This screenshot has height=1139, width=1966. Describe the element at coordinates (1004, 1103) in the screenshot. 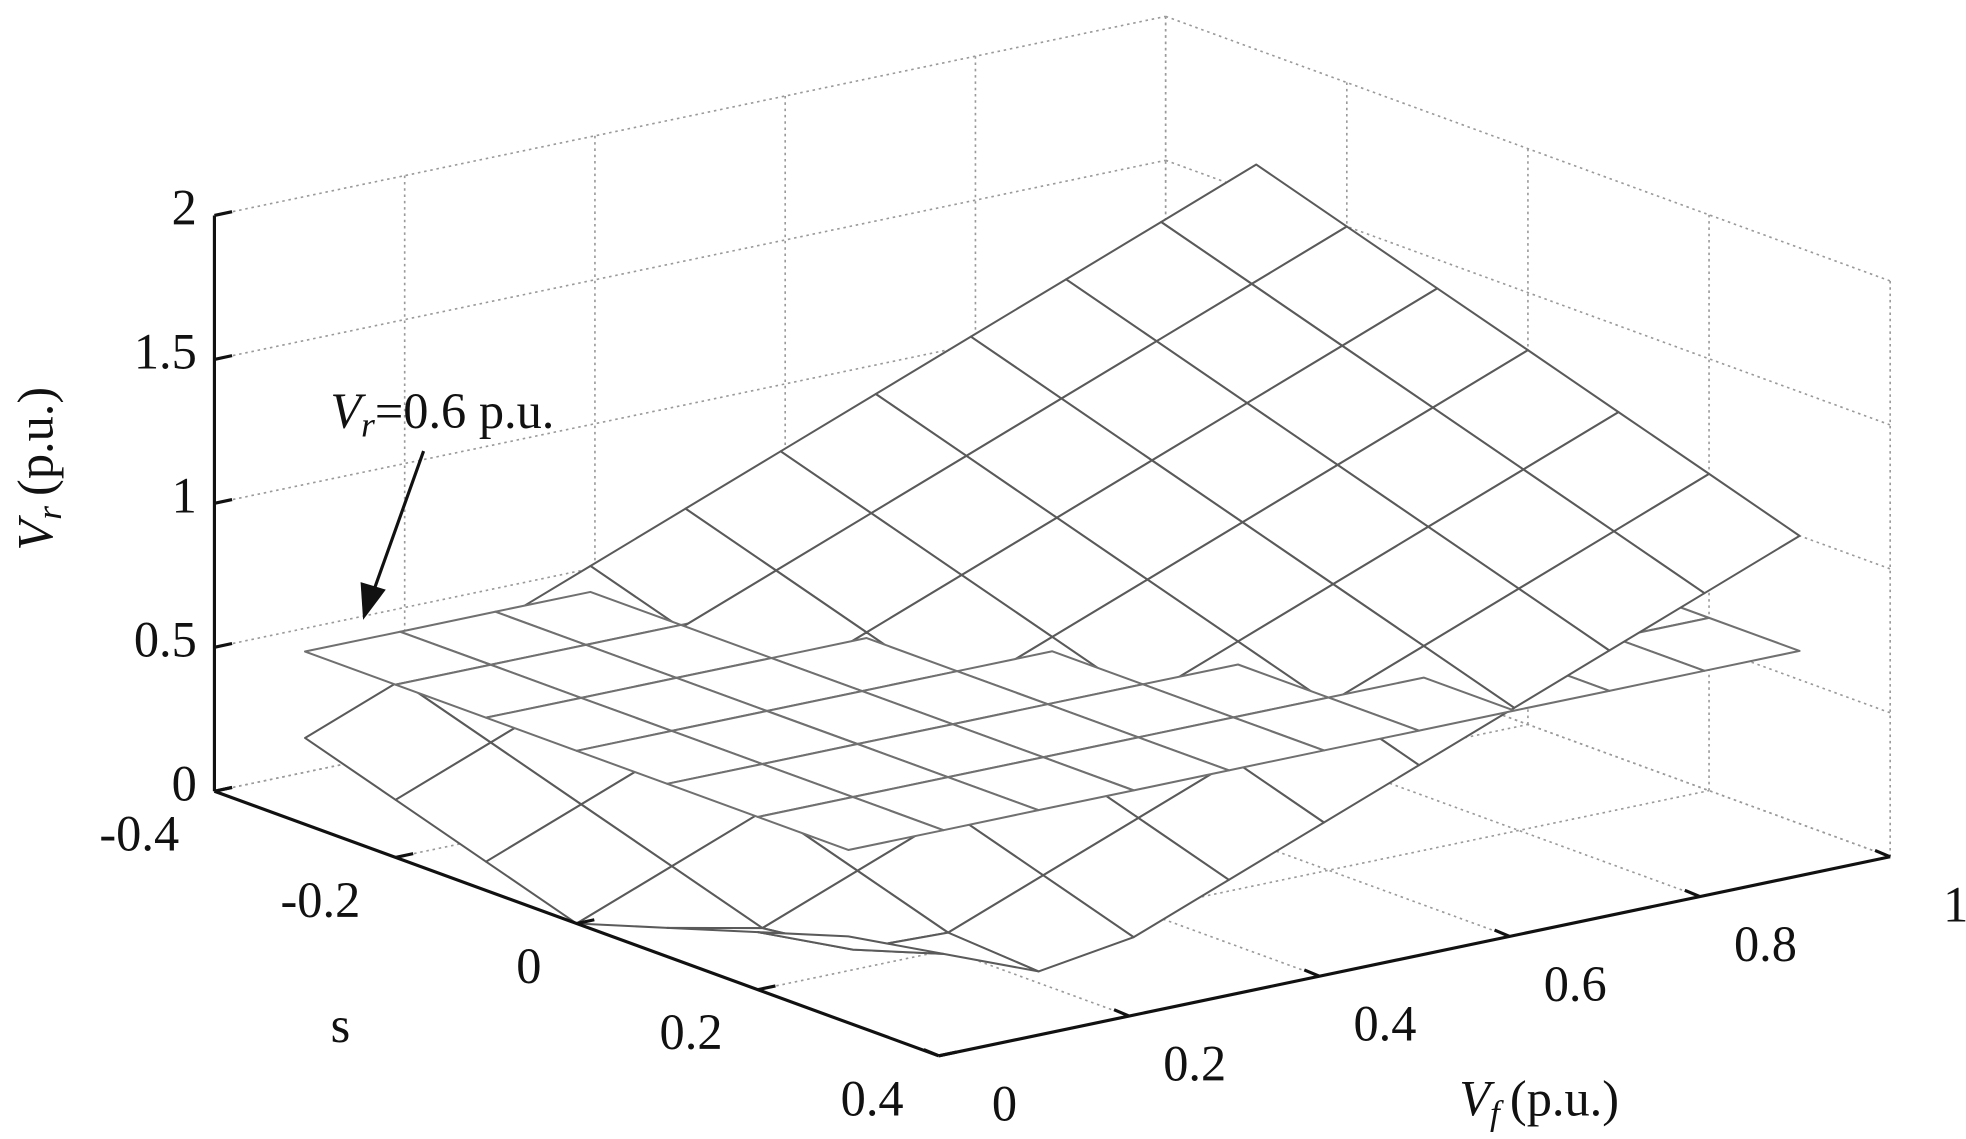

I see `y-tick-label: 0` at that location.